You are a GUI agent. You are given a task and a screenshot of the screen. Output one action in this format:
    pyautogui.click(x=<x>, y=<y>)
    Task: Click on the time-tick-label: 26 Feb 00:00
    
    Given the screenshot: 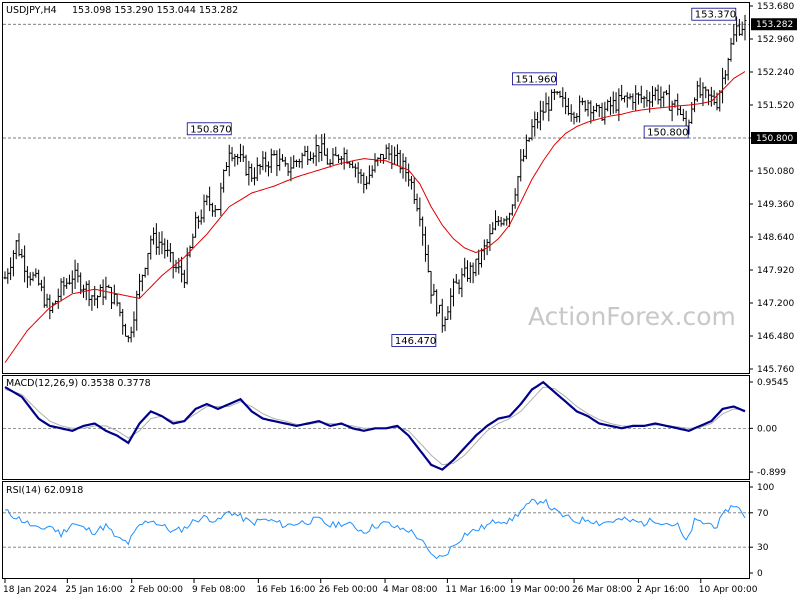 What is the action you would take?
    pyautogui.click(x=348, y=590)
    